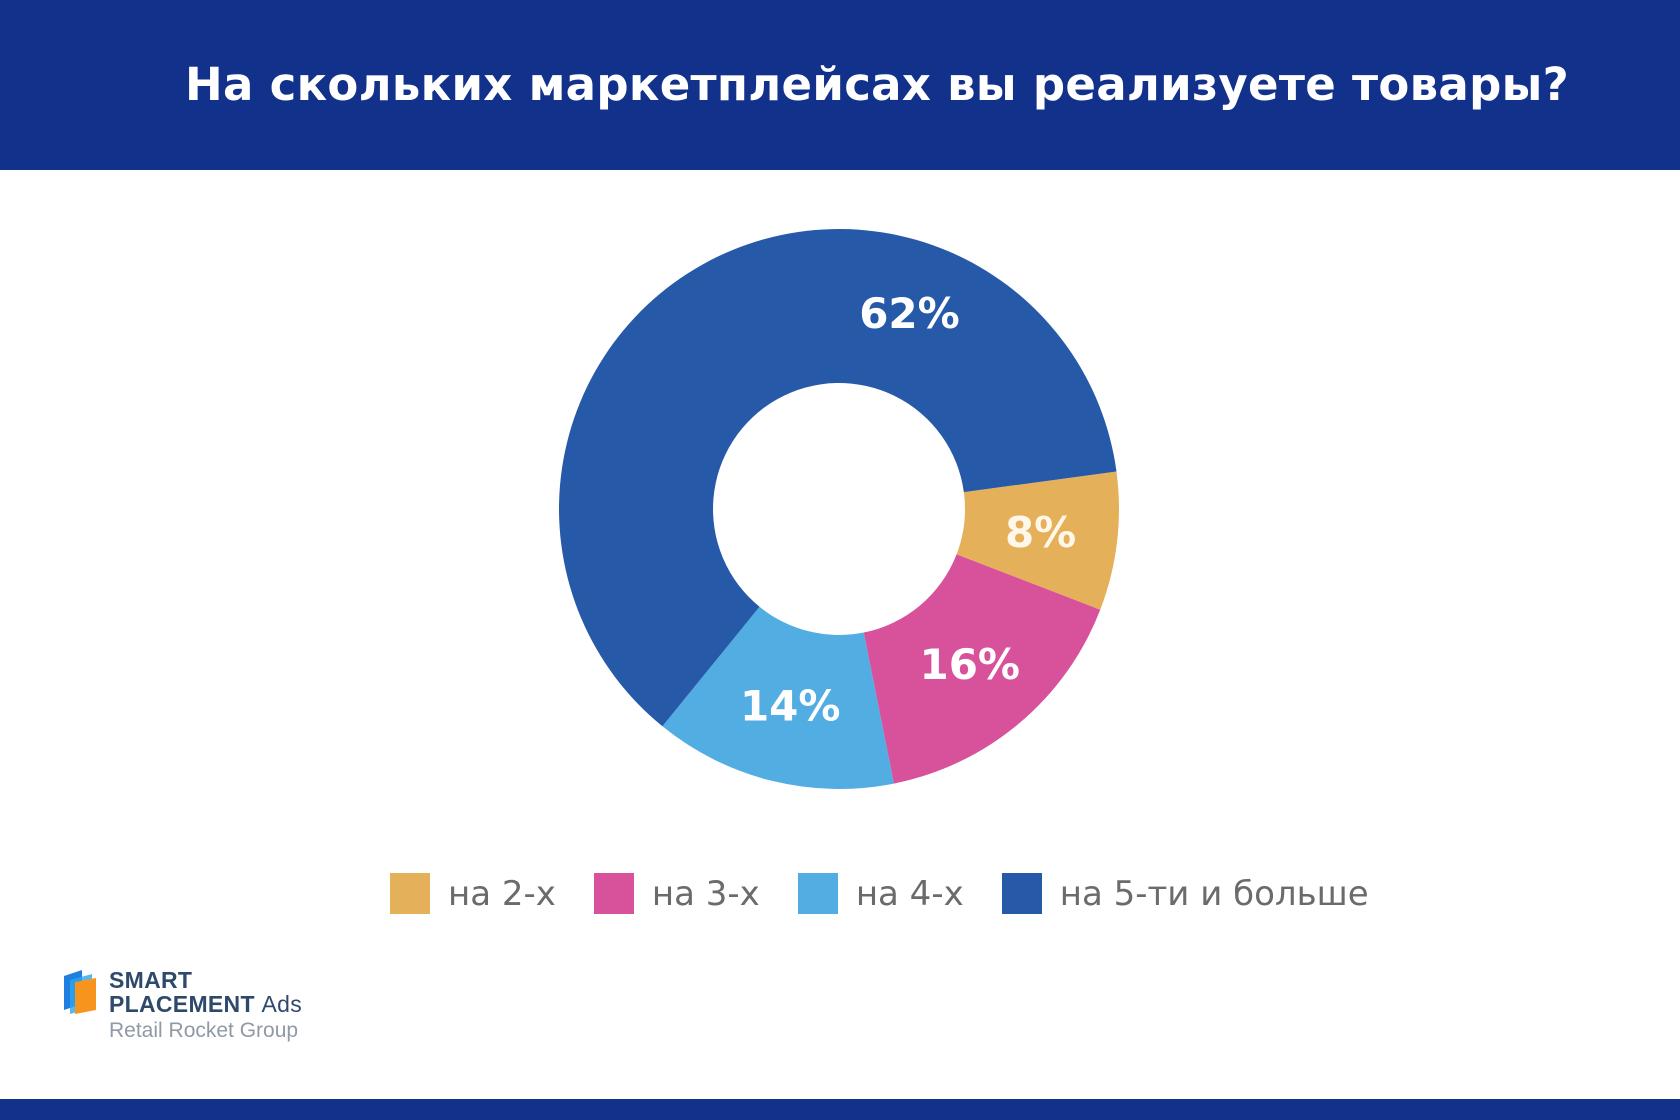 The image size is (1680, 1120). Describe the element at coordinates (909, 313) in the screenshot. I see `data-label: 62%` at that location.